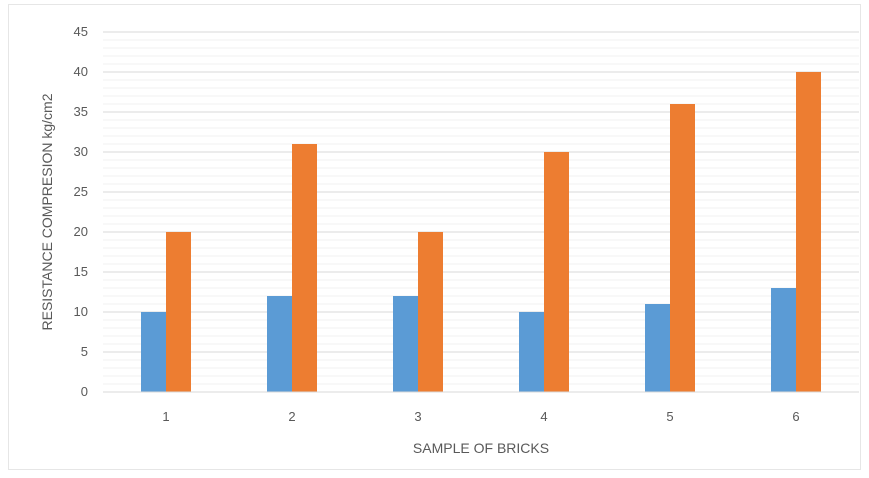 This screenshot has width=869, height=478. Describe the element at coordinates (81, 31) in the screenshot. I see `y-tick-label: 45` at that location.